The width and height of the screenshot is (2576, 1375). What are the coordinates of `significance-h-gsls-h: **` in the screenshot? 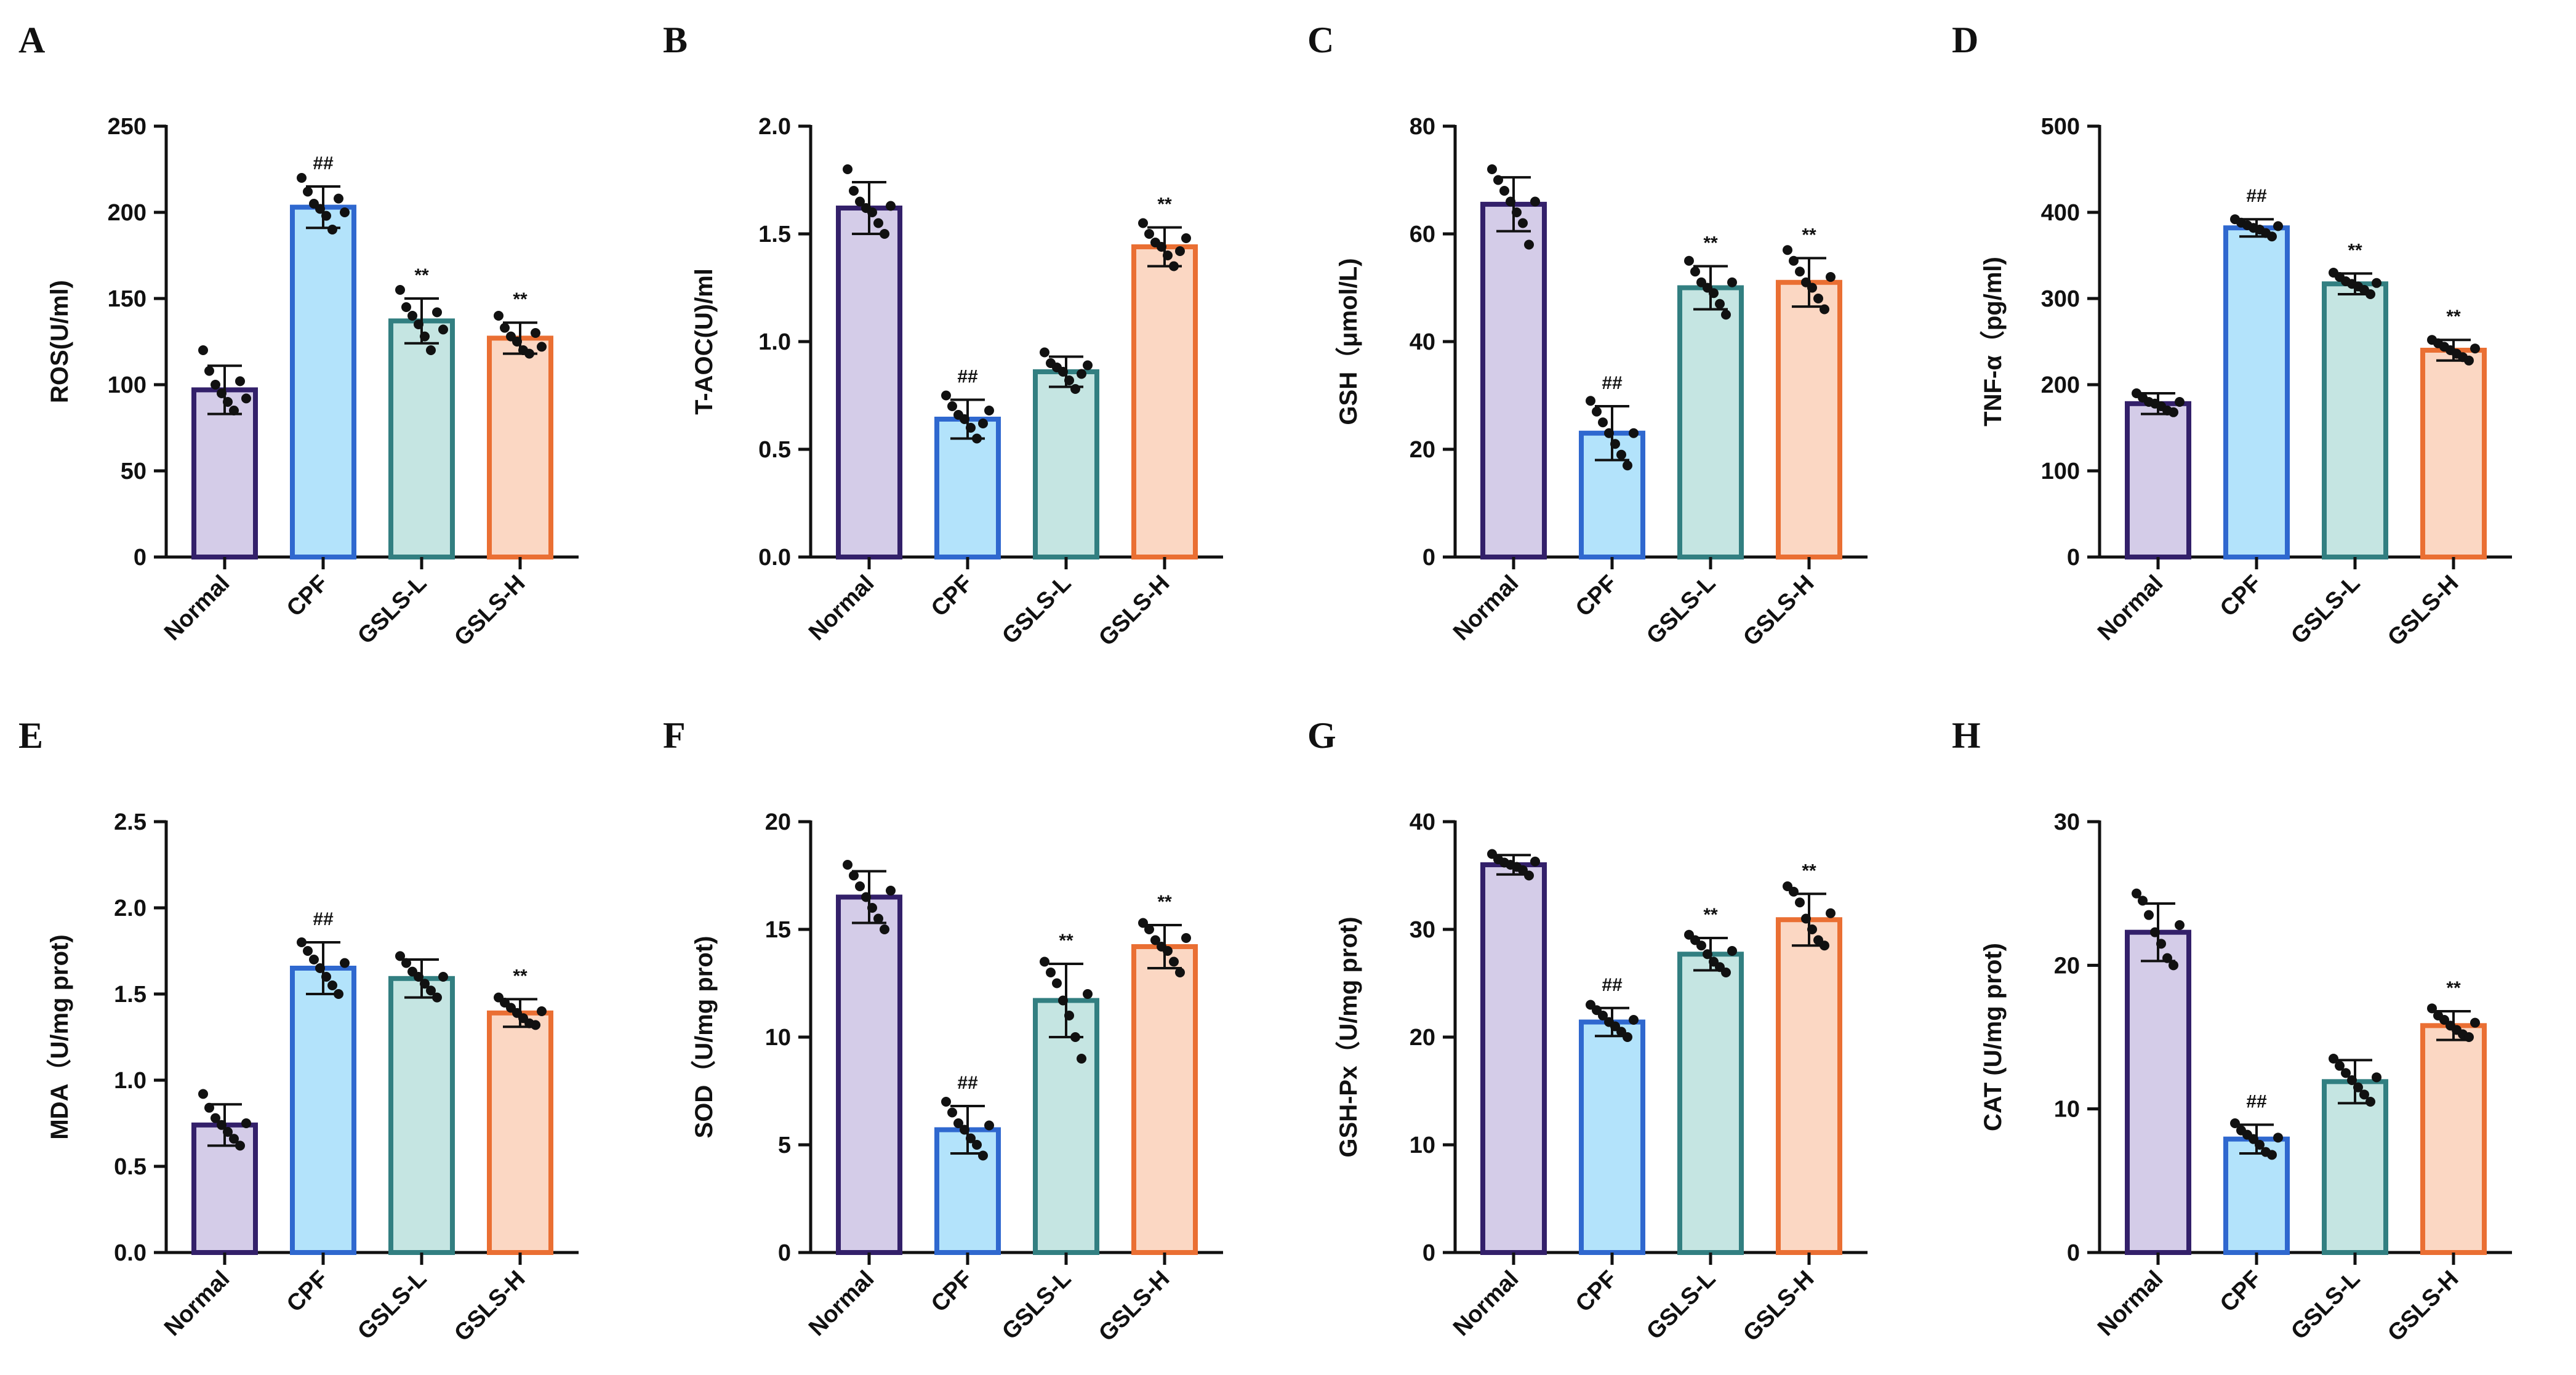 It's located at (2453, 988).